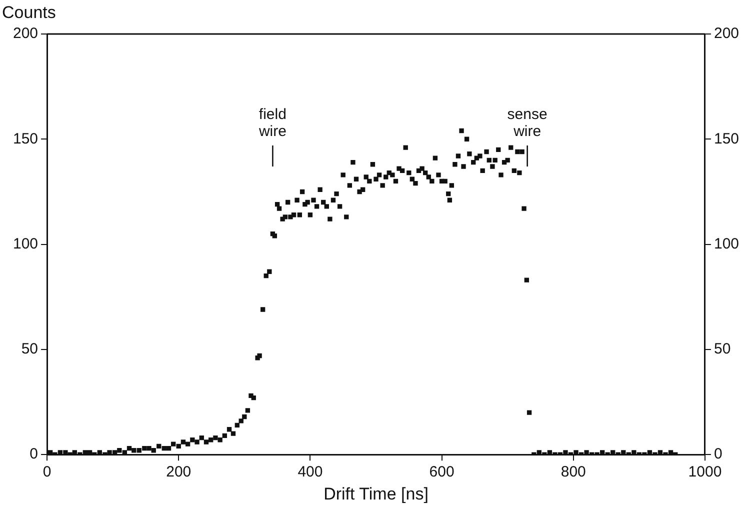 This screenshot has height=509, width=750. I want to click on x-tick-label: 1000, so click(705, 472).